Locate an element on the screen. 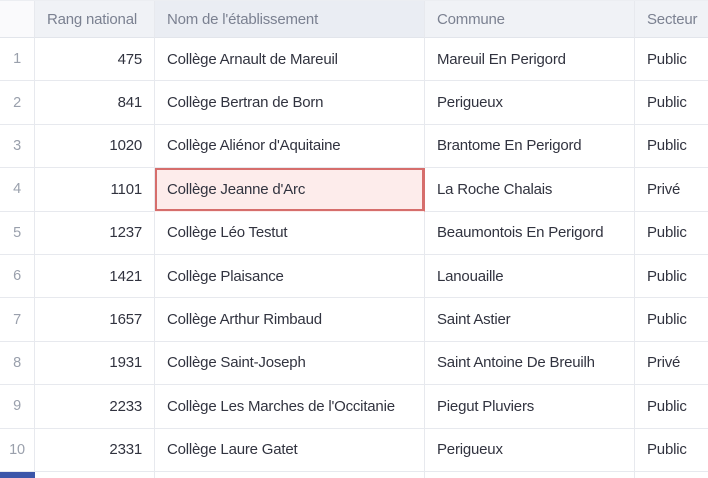 The image size is (708, 478). cell-nom: Collège Aliénor d'Aquitaine is located at coordinates (290, 146).